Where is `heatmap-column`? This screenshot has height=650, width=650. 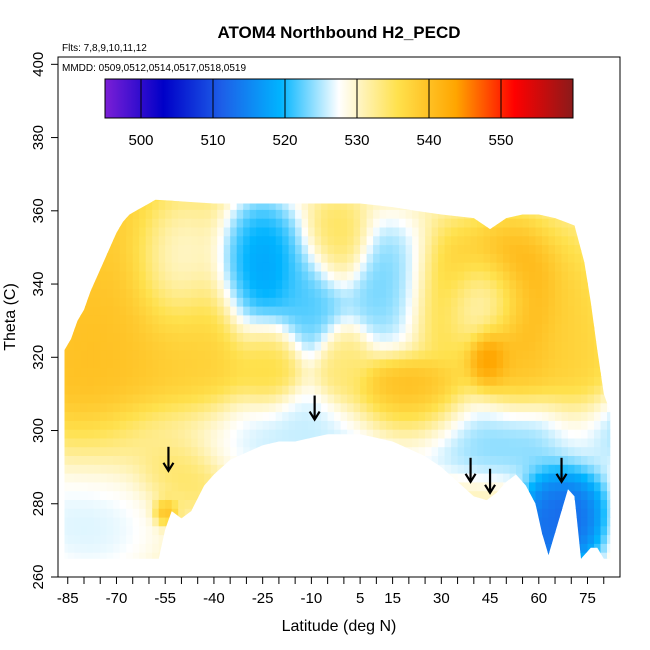 heatmap-column is located at coordinates (91, 379).